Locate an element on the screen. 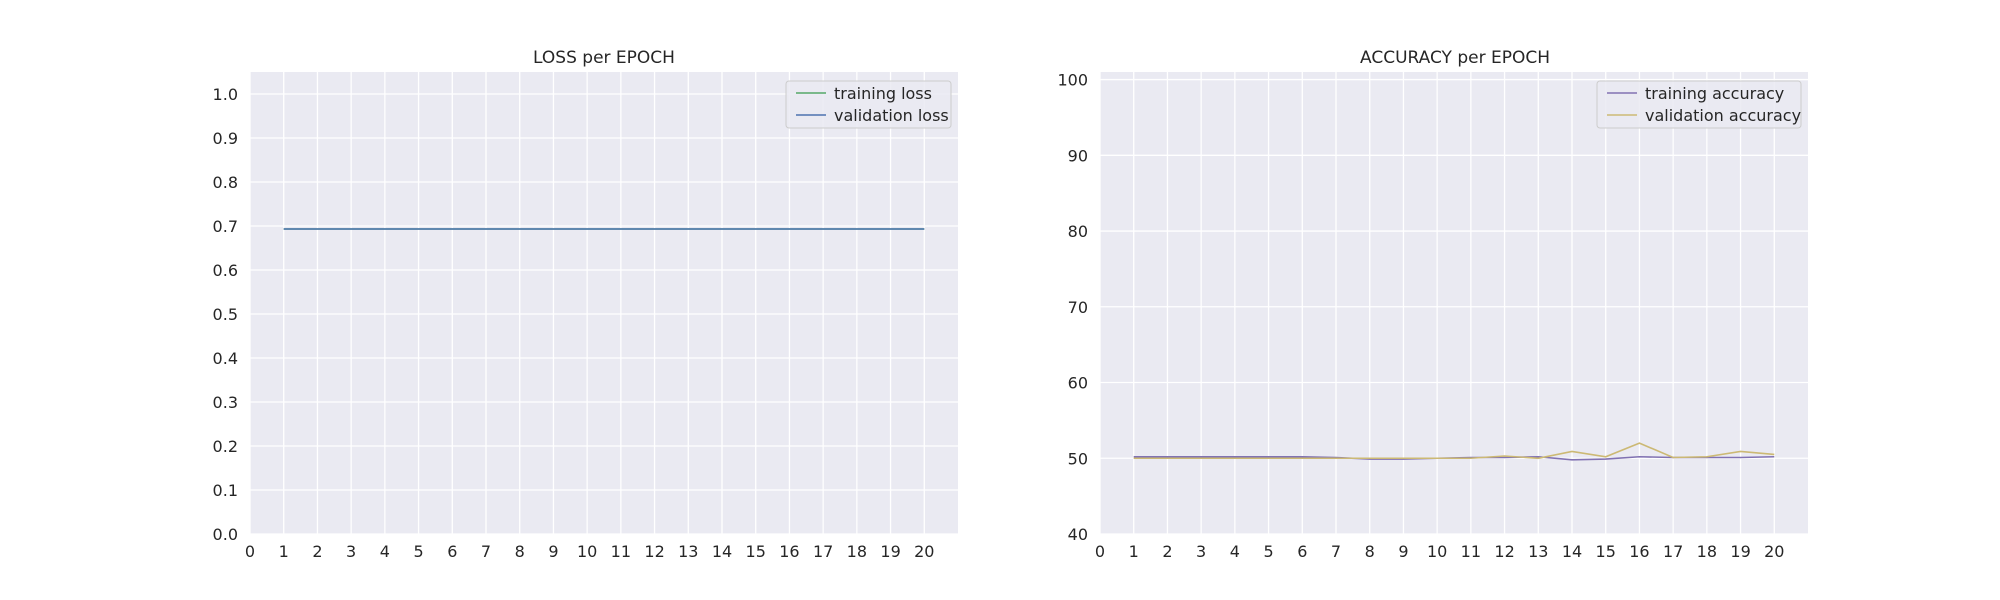  legend-label-training-accuracy: training accuracy is located at coordinates (1714, 93).